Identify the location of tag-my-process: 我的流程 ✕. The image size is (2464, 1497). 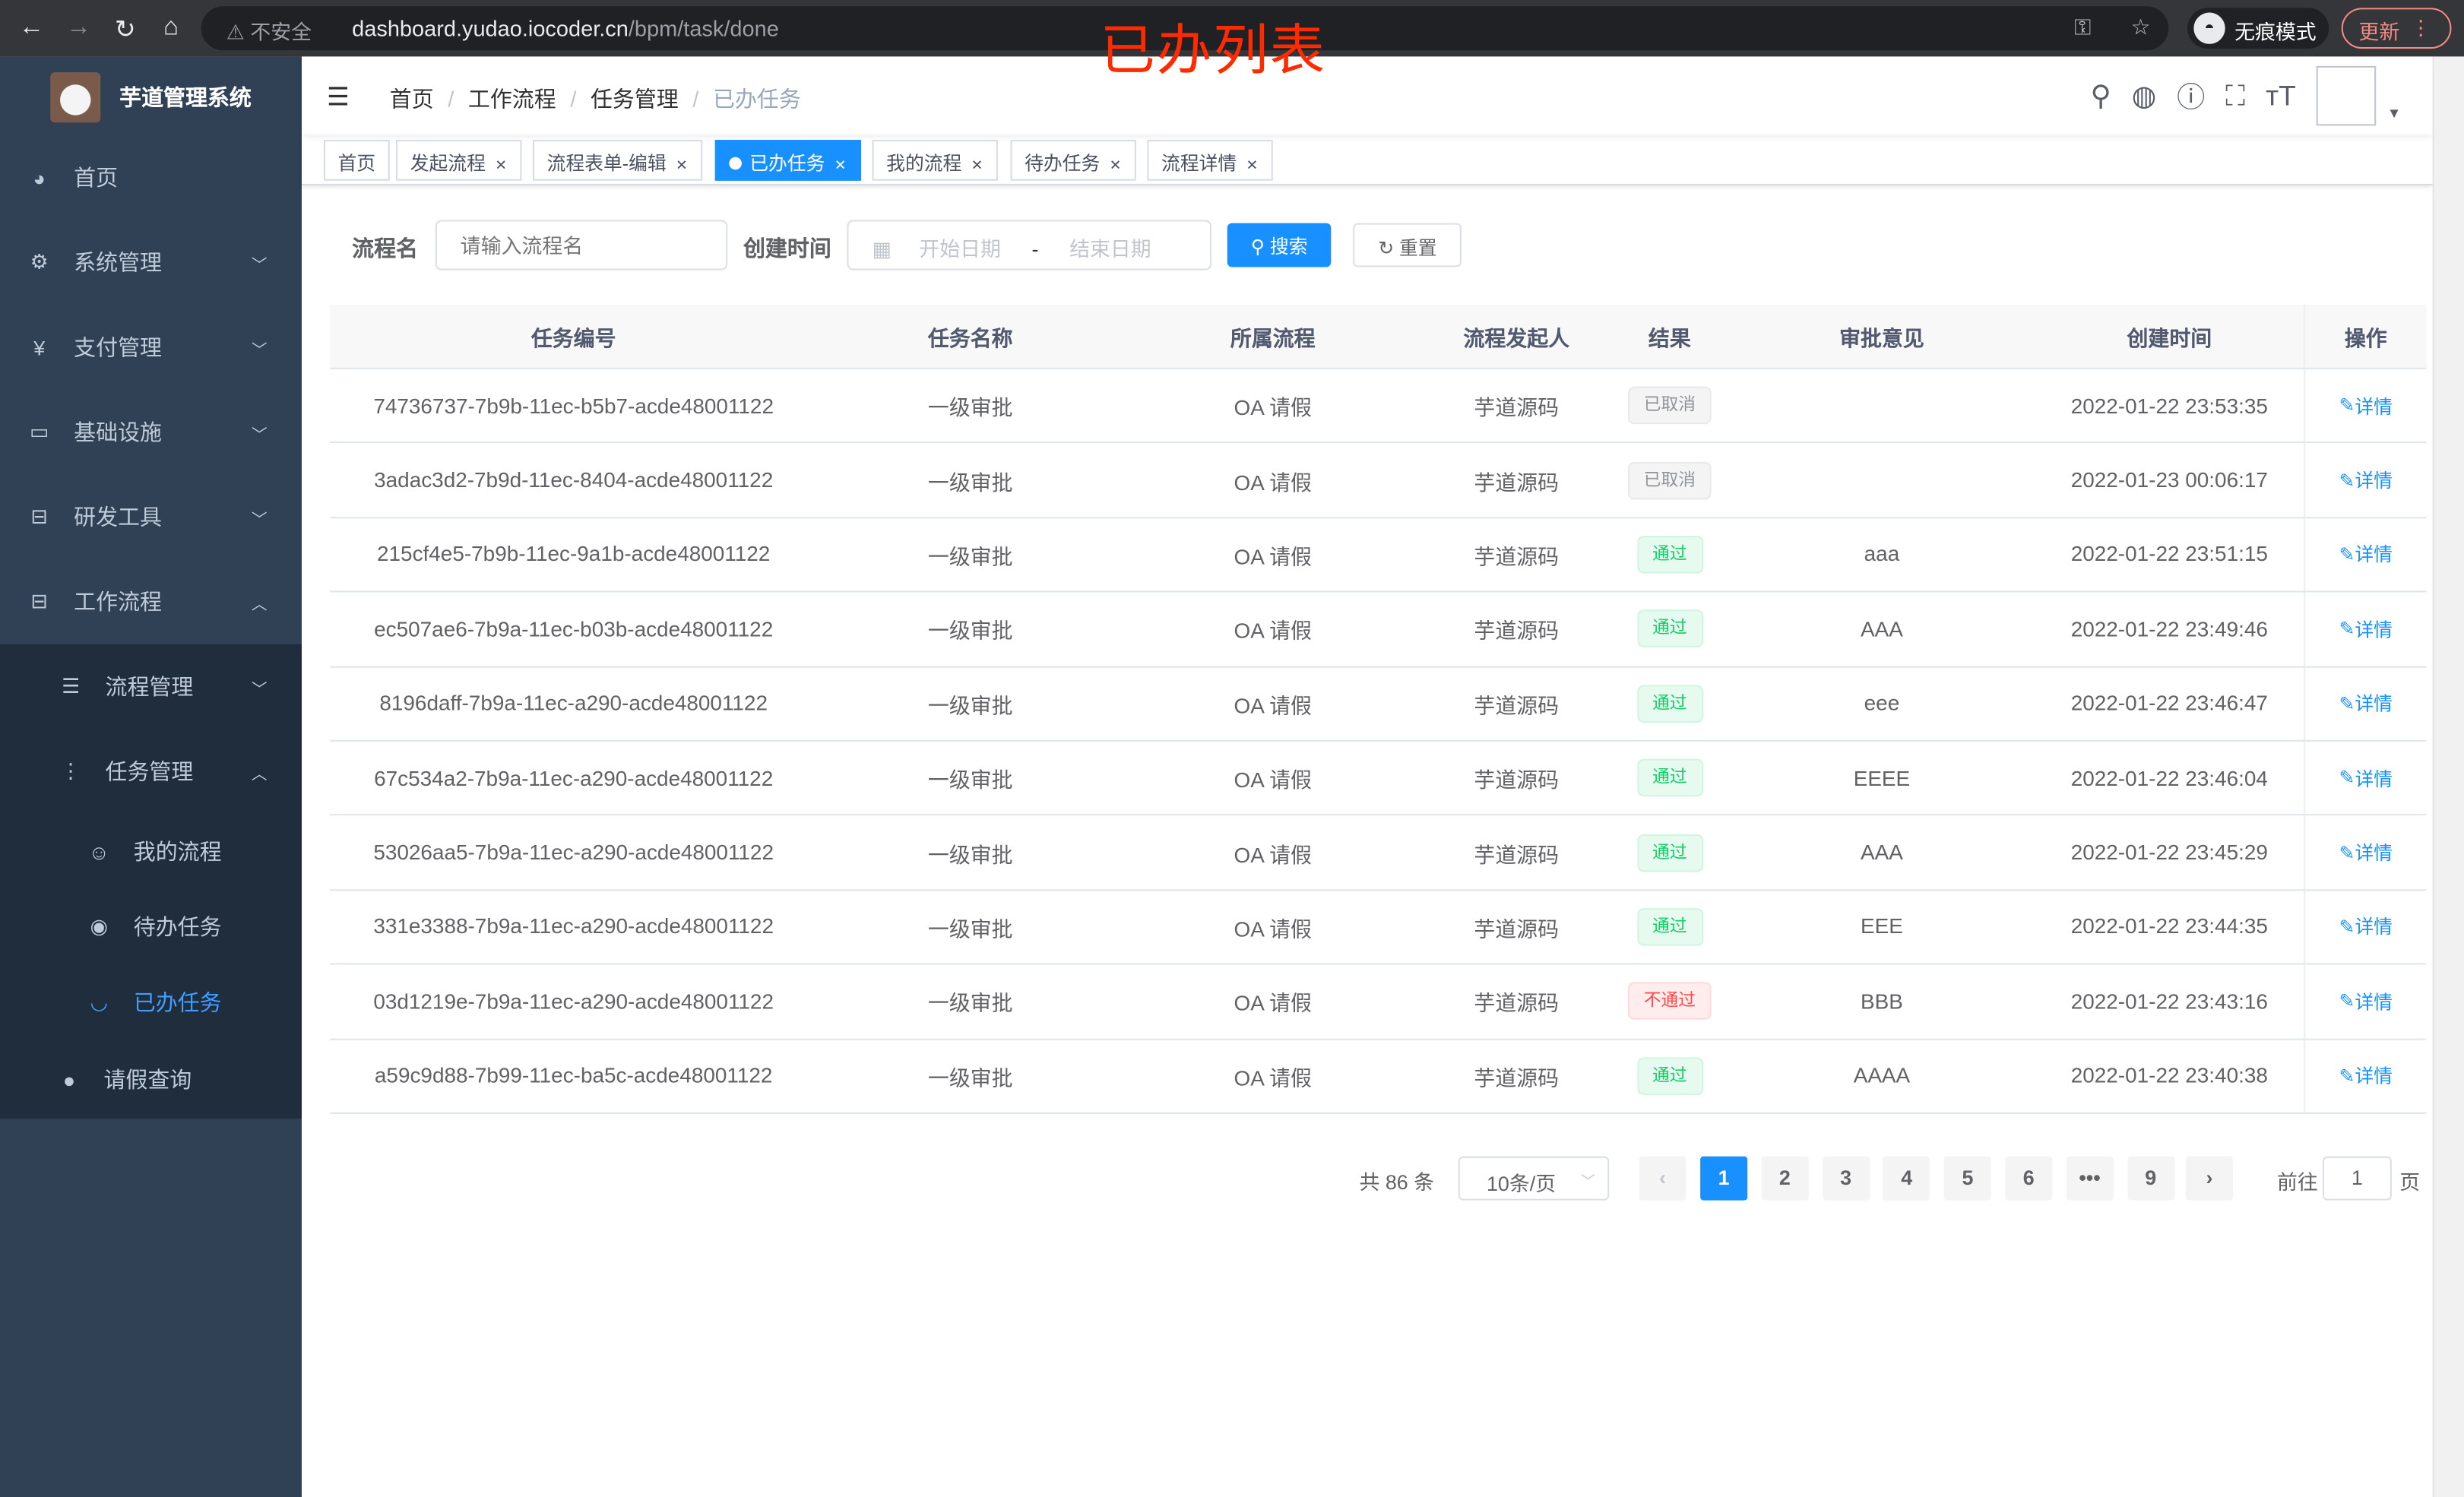
(935, 160).